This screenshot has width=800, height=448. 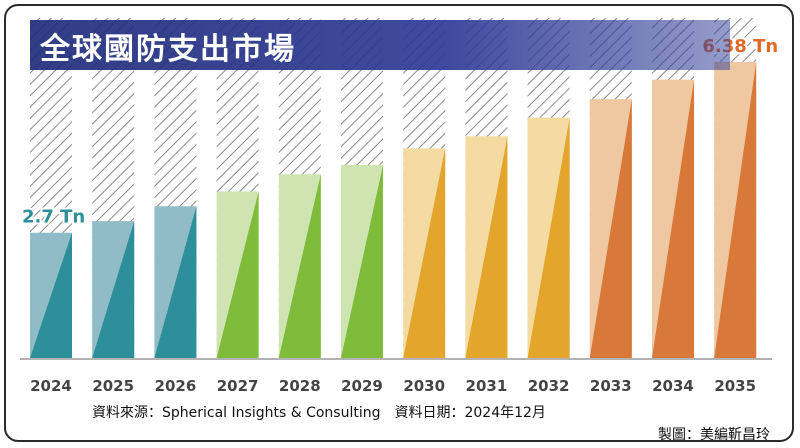 What do you see at coordinates (486, 247) in the screenshot?
I see `bar-shade-2031` at bounding box center [486, 247].